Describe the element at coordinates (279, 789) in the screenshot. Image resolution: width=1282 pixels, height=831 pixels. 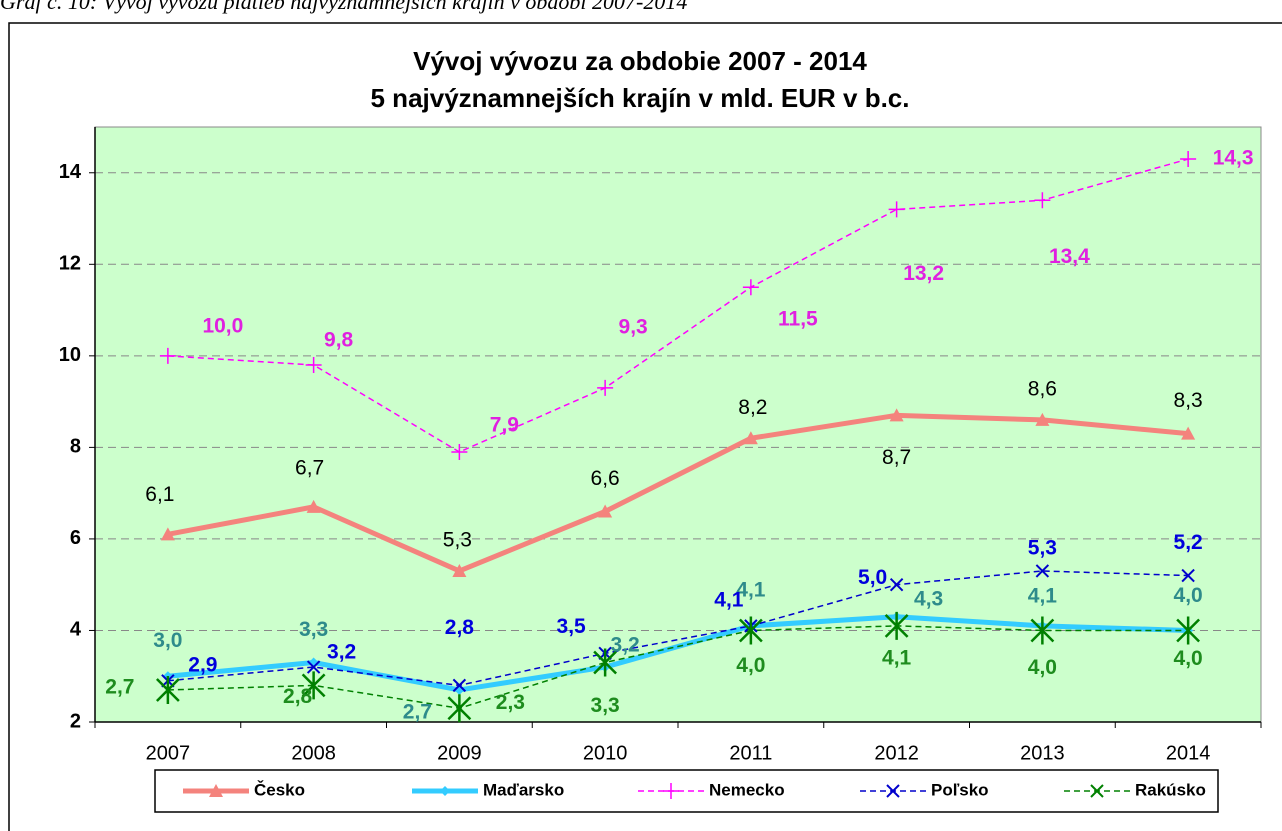
I see `legend-label: Česko` at that location.